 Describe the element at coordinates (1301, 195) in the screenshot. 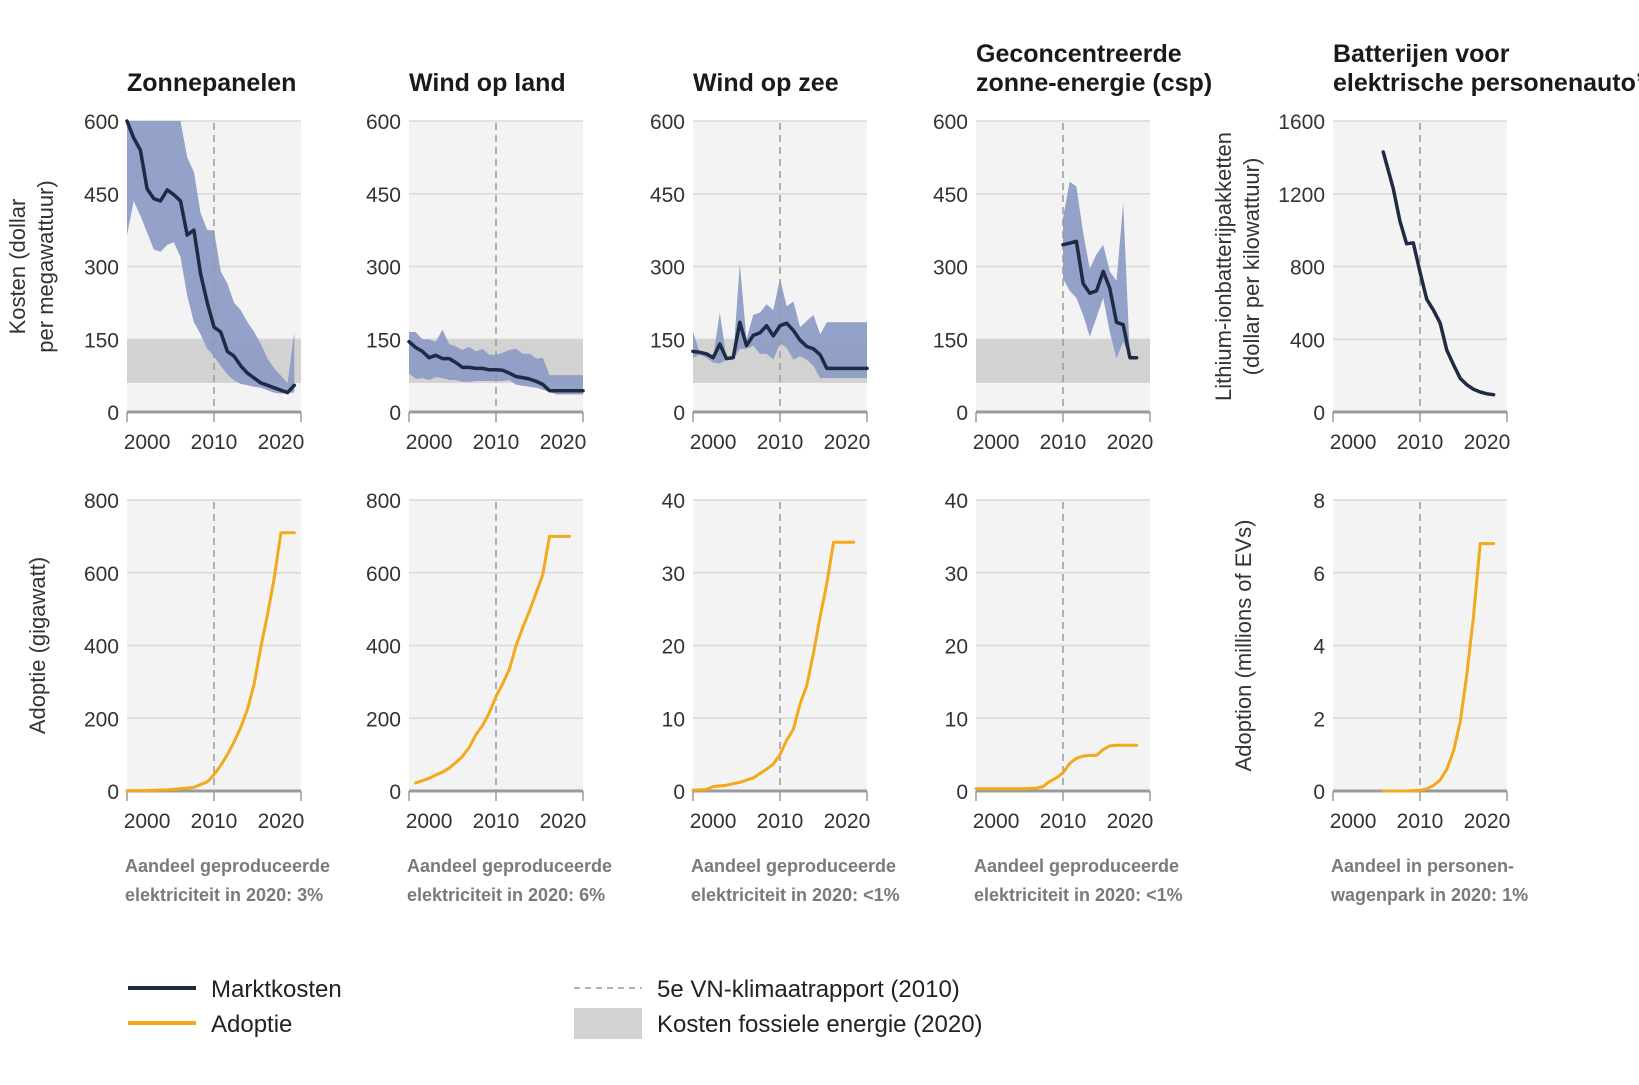

I see `y-tick-label: 1200` at that location.